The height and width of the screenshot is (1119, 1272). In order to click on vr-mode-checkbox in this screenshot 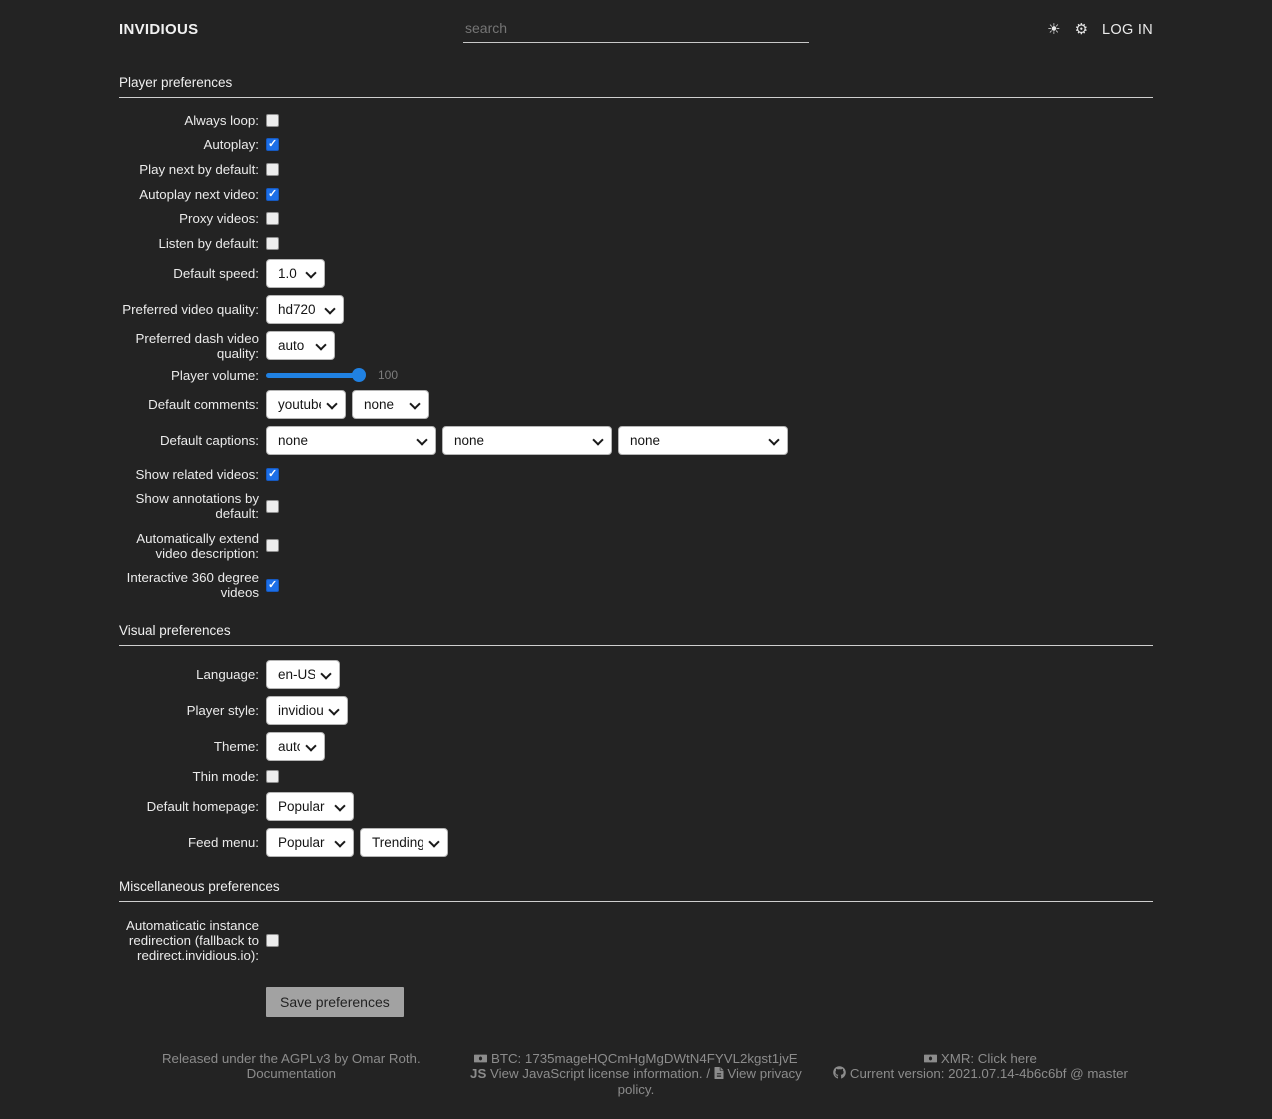, I will do `click(272, 585)`.